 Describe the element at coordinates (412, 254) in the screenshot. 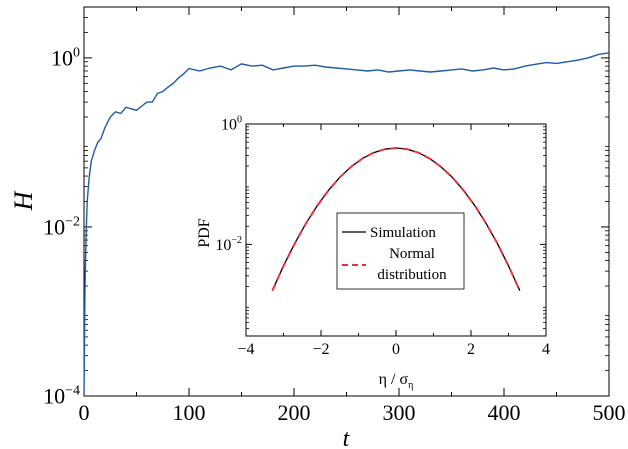

I see `legend-normal-label-line1: Normal` at that location.